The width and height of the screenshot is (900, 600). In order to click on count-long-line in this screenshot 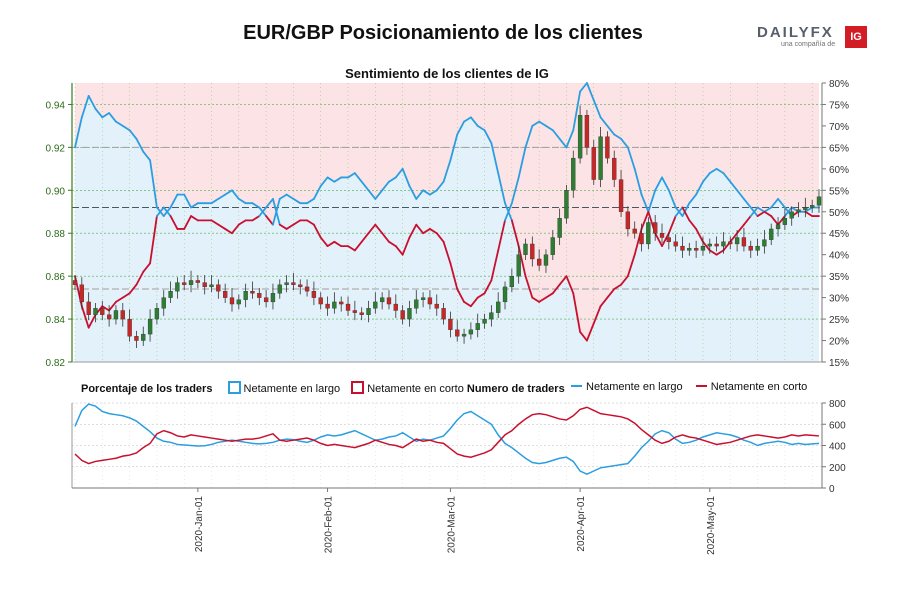, I will do `click(447, 439)`.